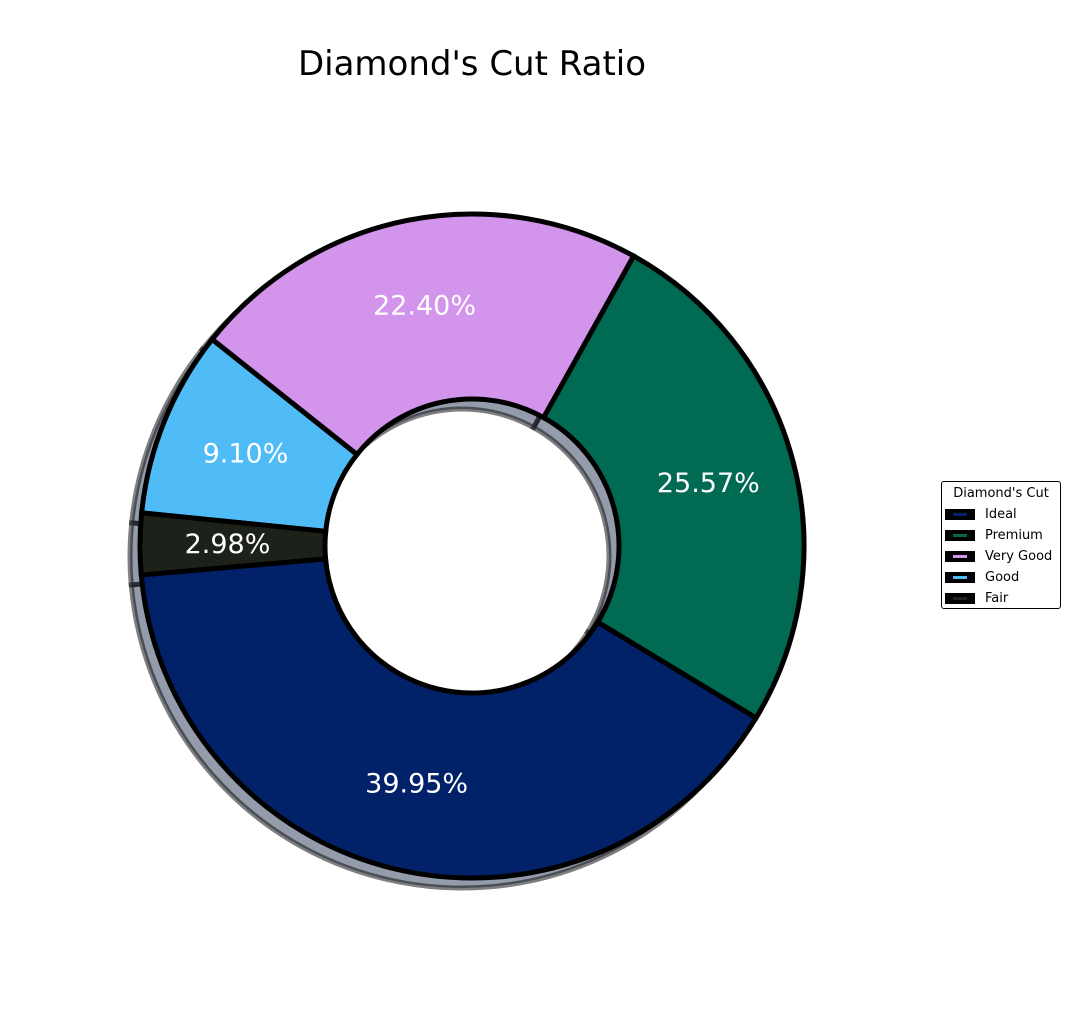  I want to click on legend-item-fair: Fair, so click(976, 598).